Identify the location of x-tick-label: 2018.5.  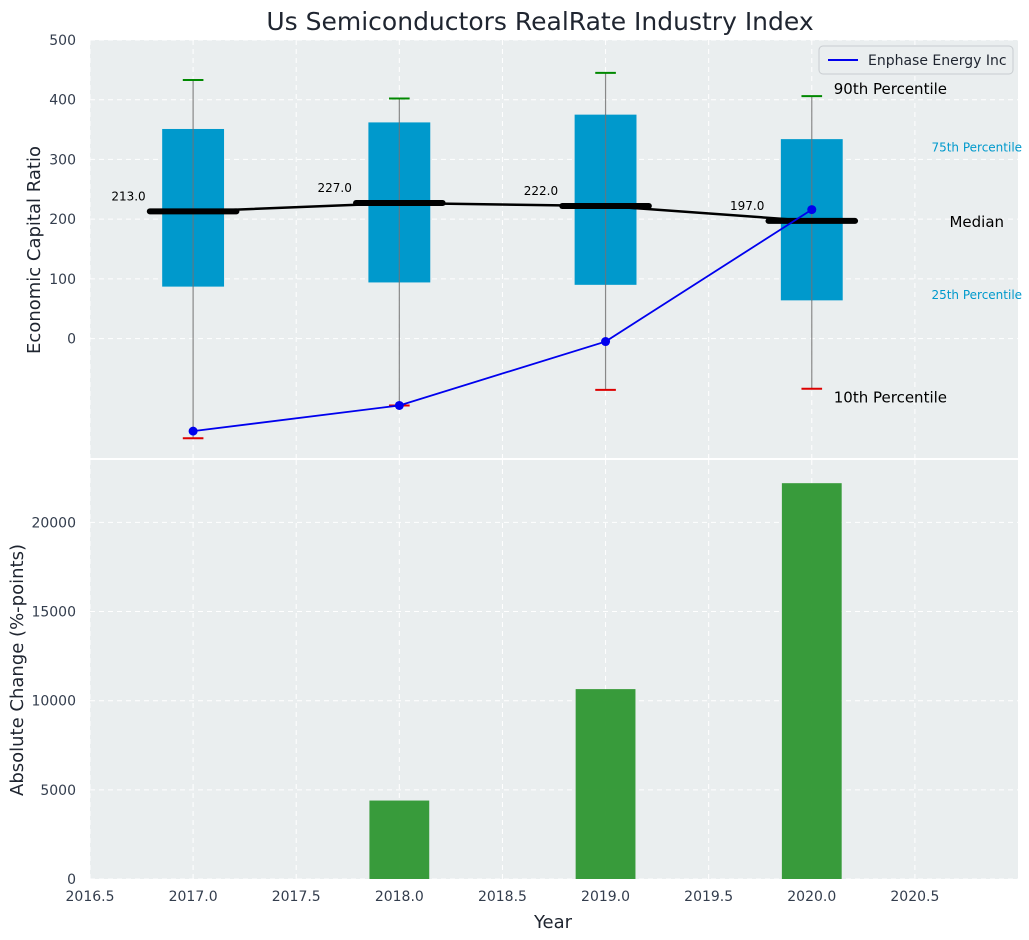
(502, 897).